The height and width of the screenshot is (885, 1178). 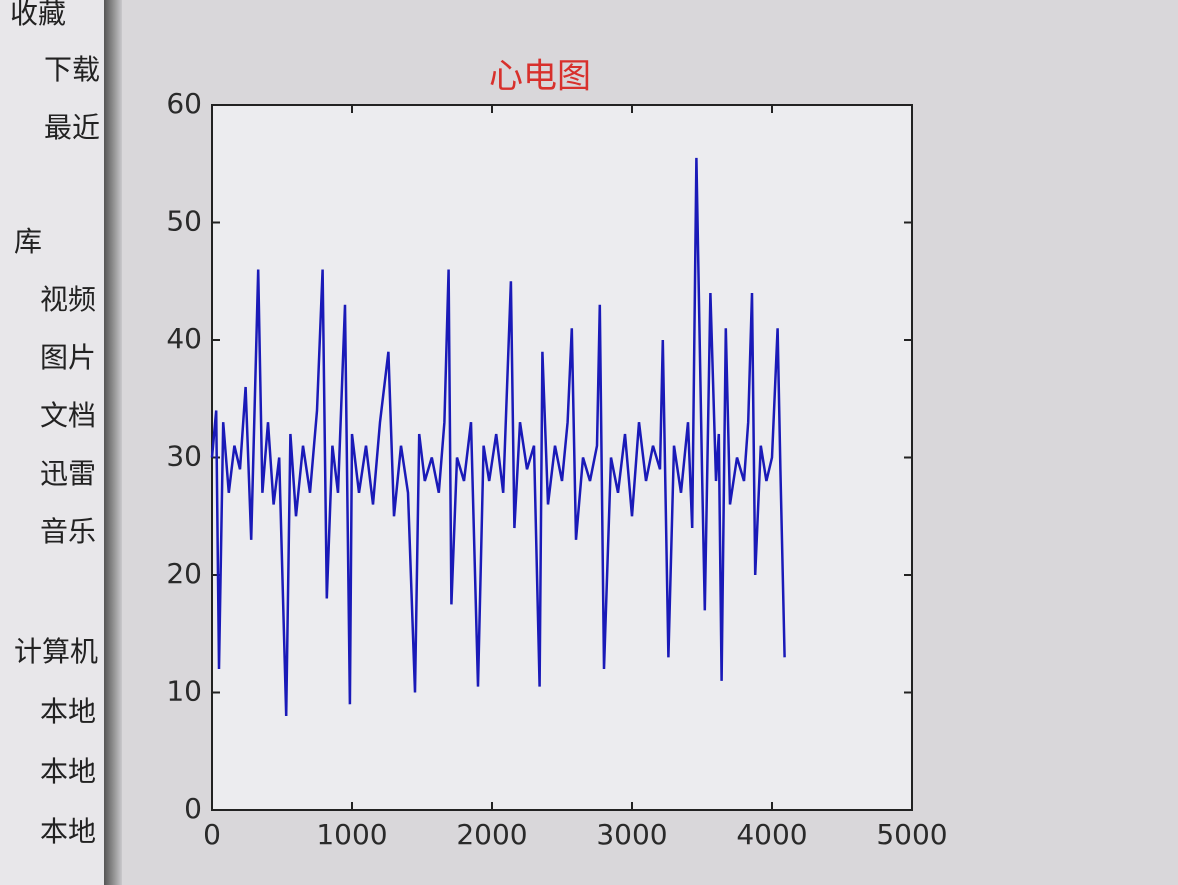 What do you see at coordinates (491, 834) in the screenshot?
I see `x-tick-label: 2000` at bounding box center [491, 834].